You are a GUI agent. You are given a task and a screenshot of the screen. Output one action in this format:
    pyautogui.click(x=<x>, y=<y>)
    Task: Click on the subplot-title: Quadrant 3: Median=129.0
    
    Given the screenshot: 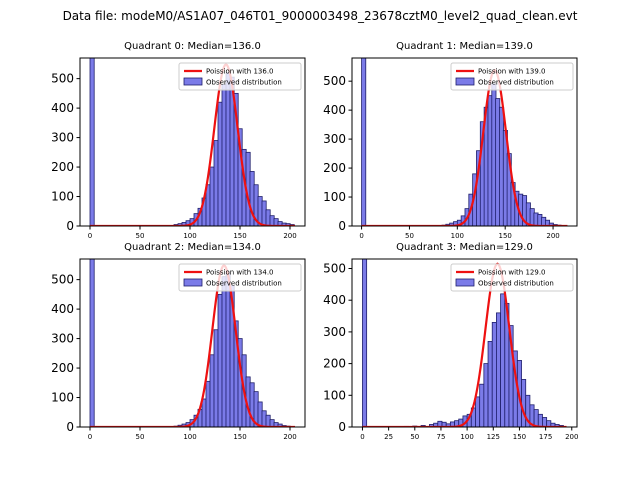 What is the action you would take?
    pyautogui.click(x=464, y=247)
    